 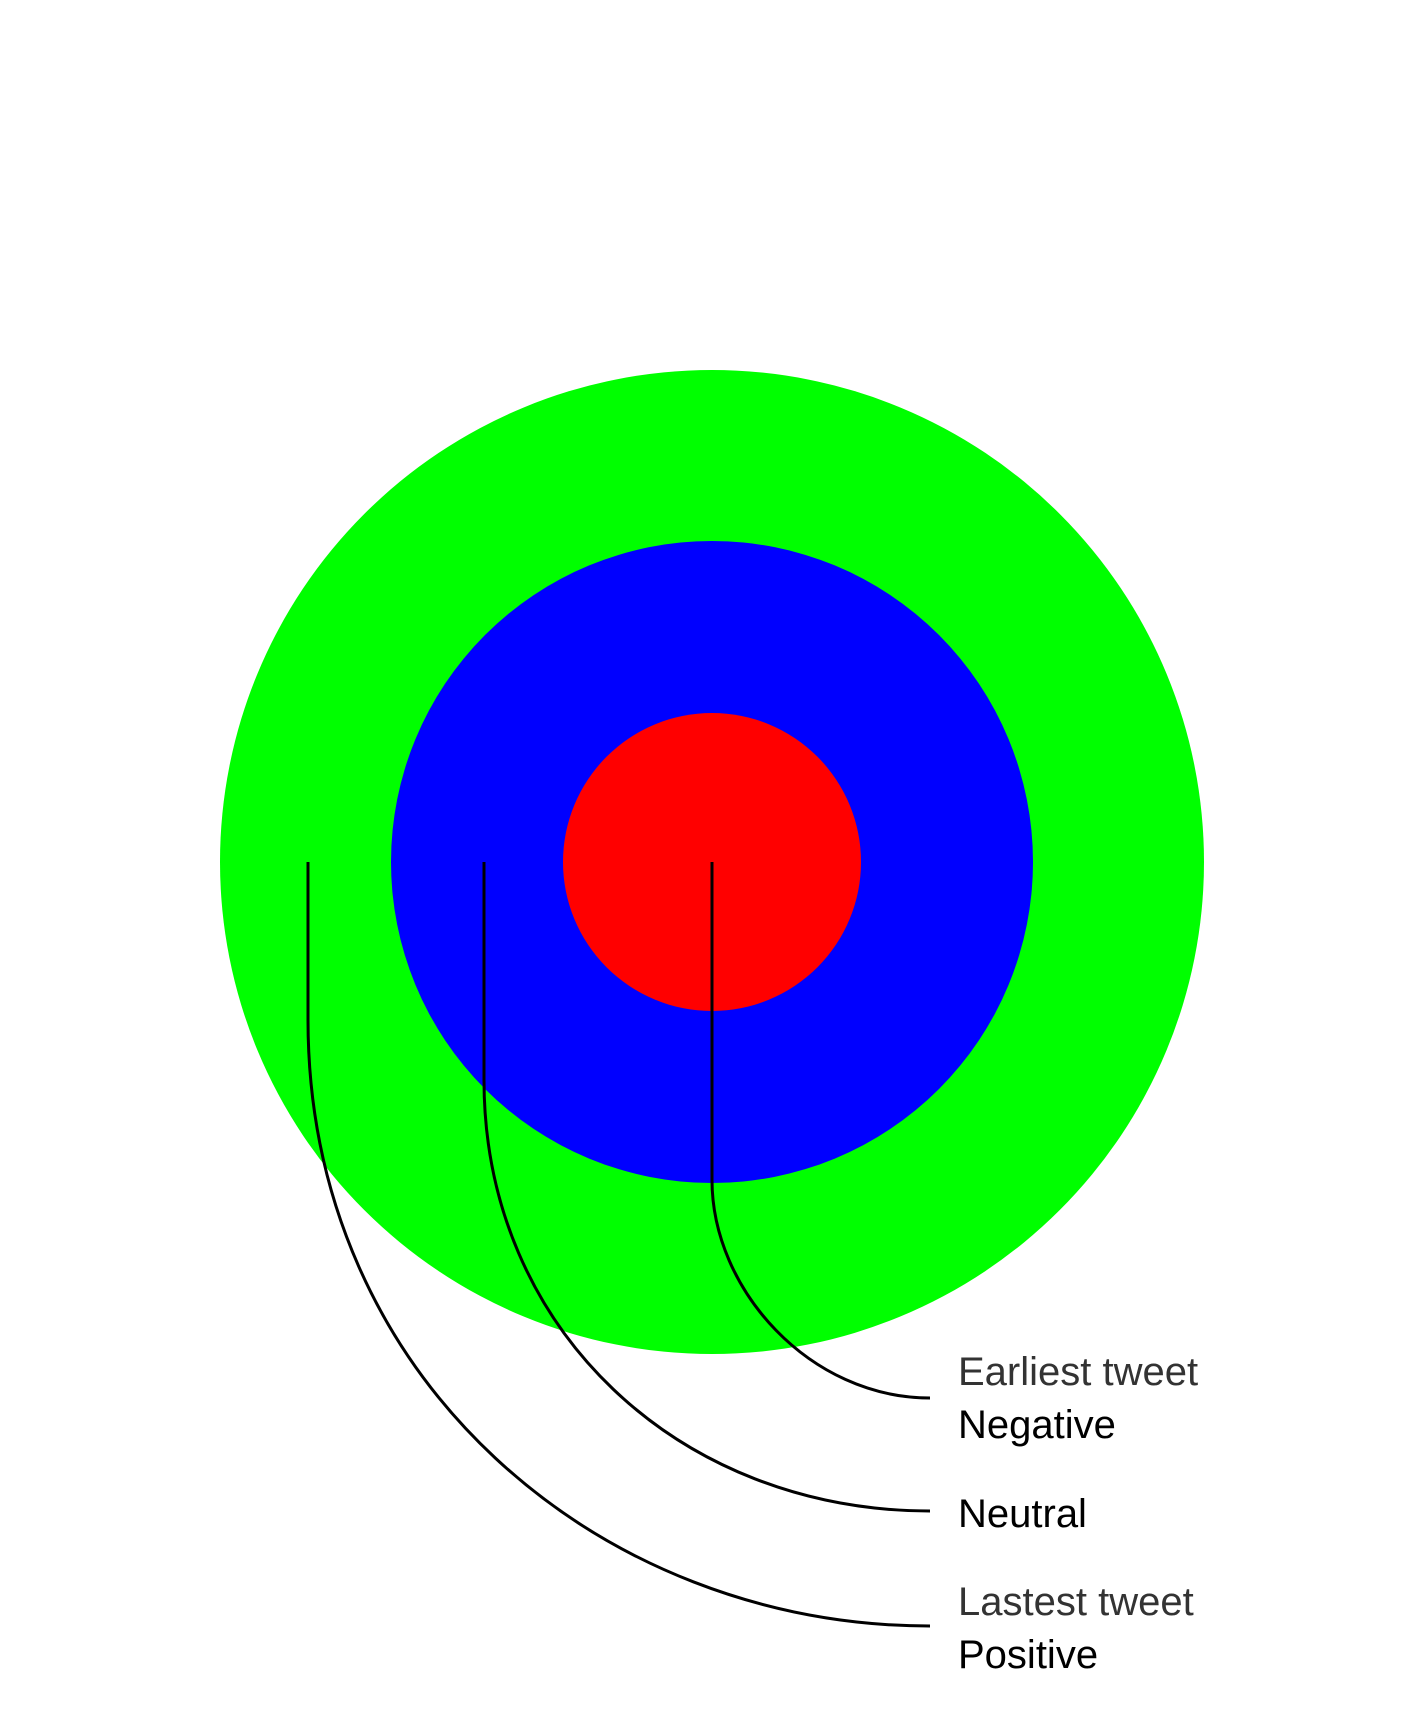 I want to click on positive-caption: Lastest tweet, so click(x=1076, y=1602).